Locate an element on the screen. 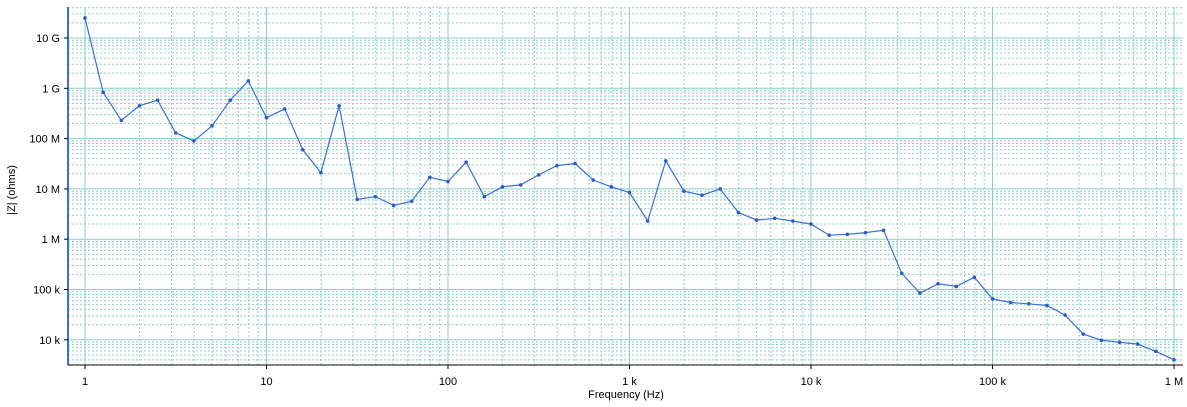 The height and width of the screenshot is (407, 1187). x-tick-label: 10 k is located at coordinates (811, 382).